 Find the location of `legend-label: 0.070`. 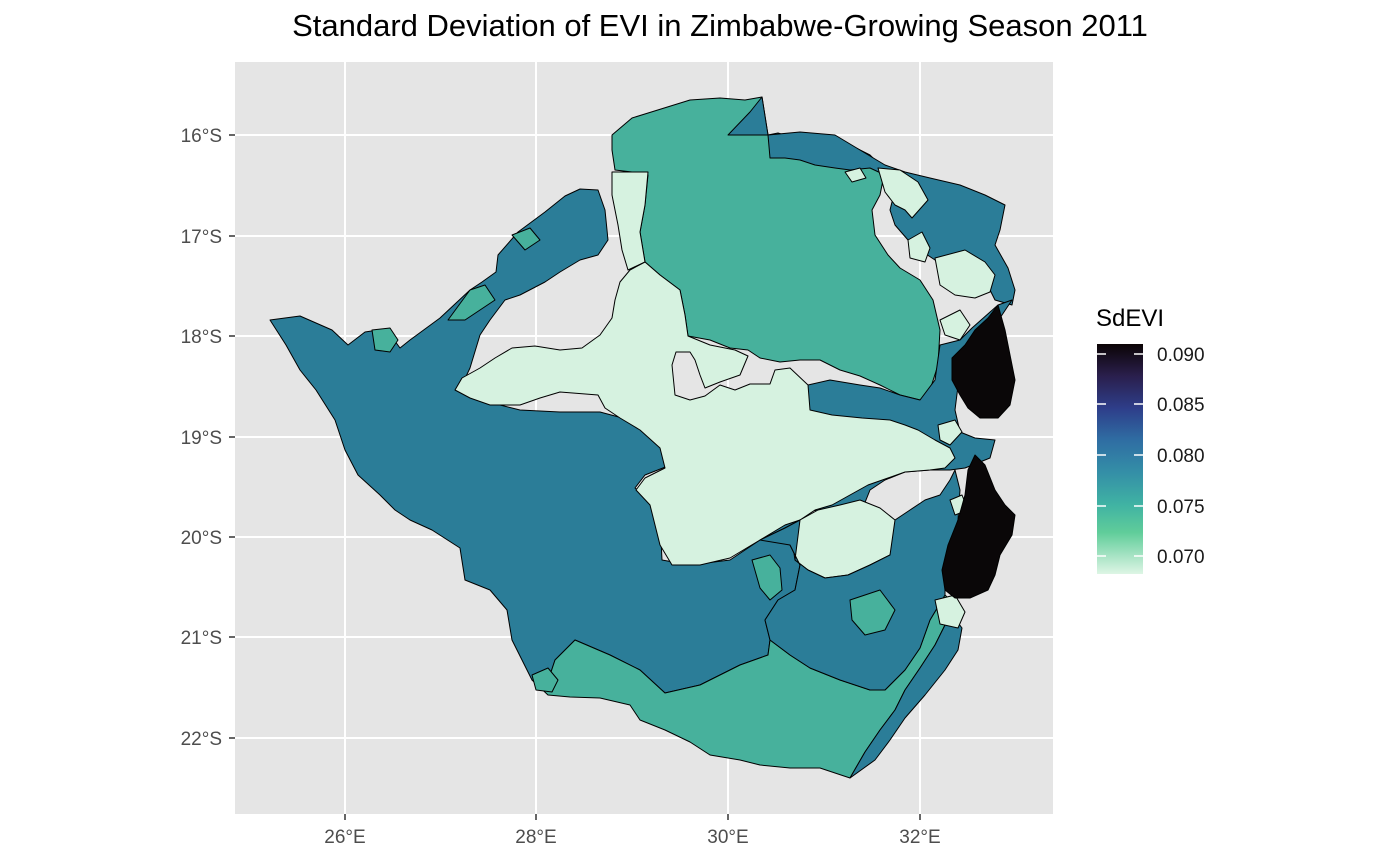

legend-label: 0.070 is located at coordinates (1181, 557).